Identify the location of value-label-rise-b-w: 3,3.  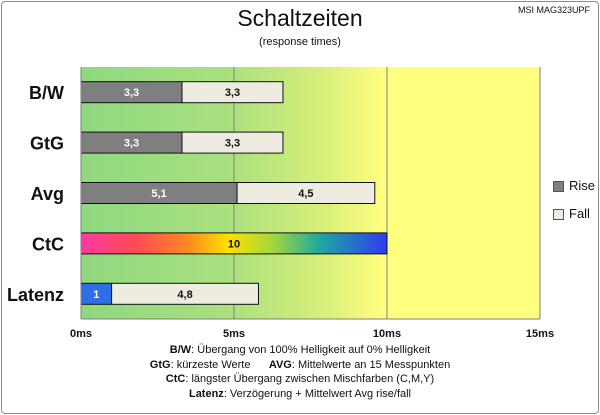
(131, 93).